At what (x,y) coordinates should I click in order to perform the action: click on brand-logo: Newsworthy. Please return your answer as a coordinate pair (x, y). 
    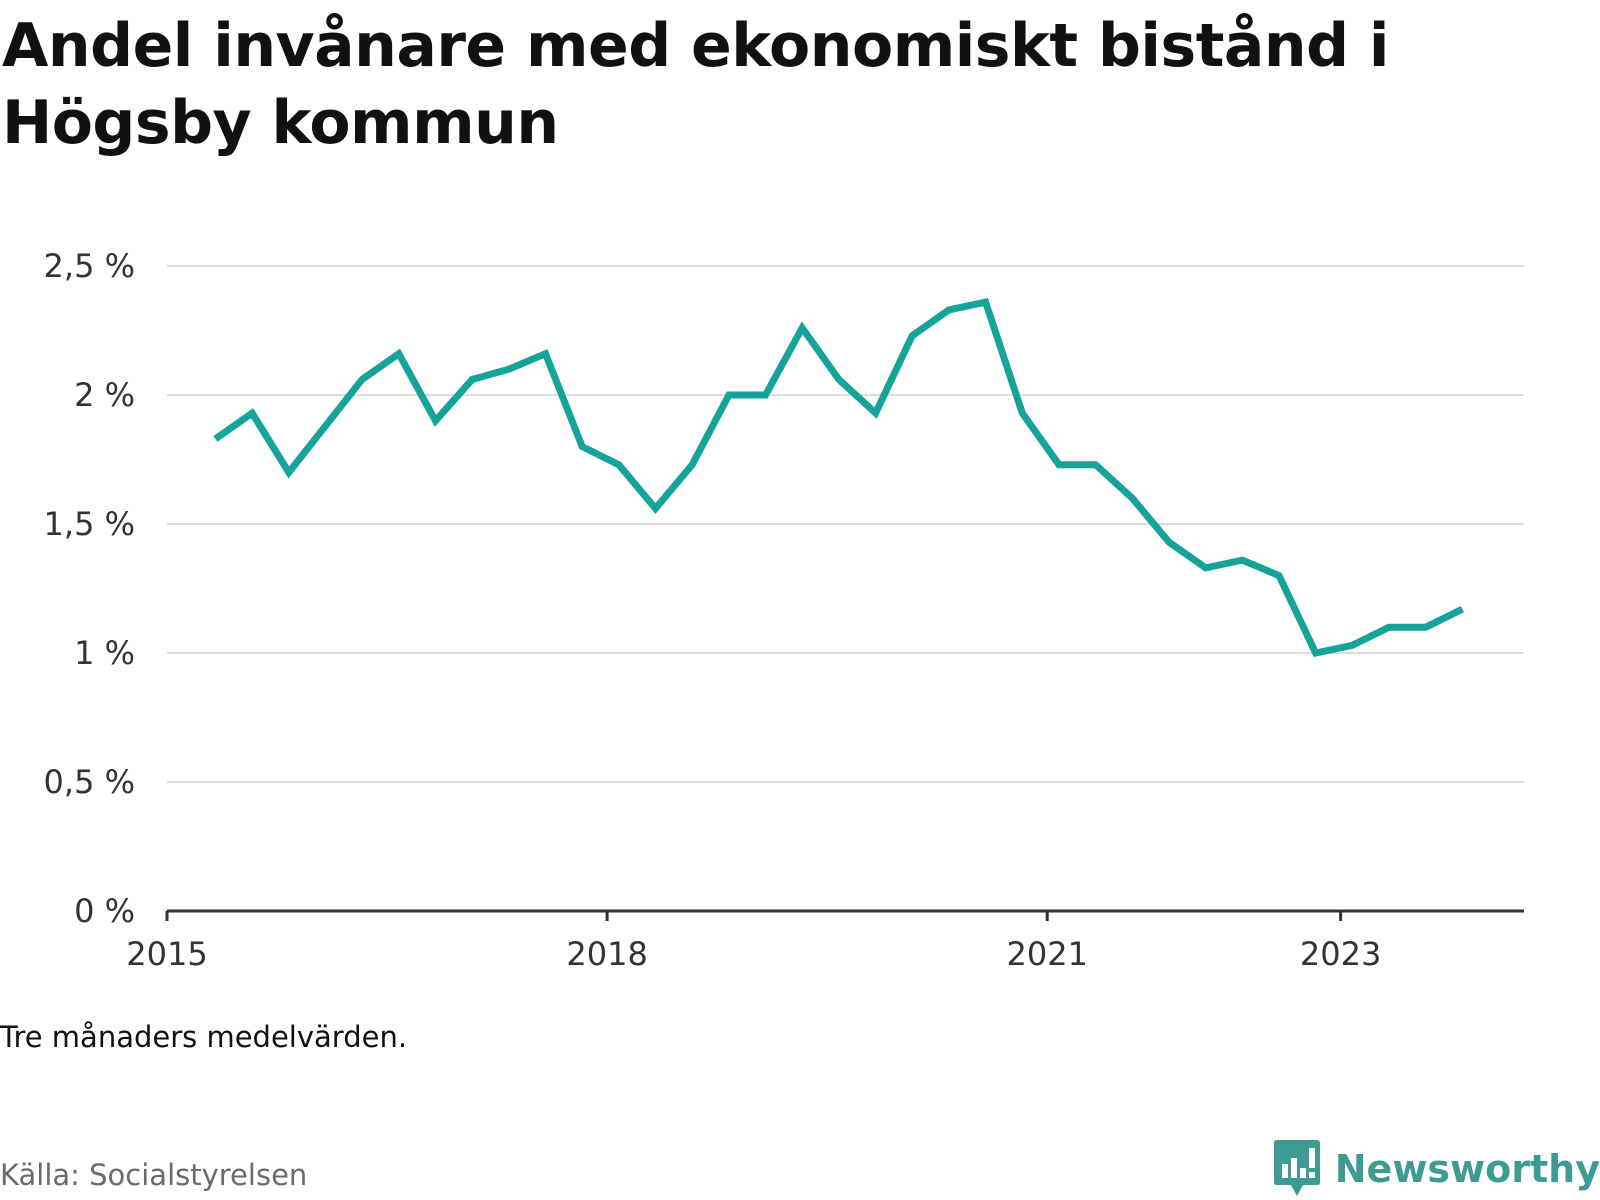
    Looking at the image, I should click on (1436, 1169).